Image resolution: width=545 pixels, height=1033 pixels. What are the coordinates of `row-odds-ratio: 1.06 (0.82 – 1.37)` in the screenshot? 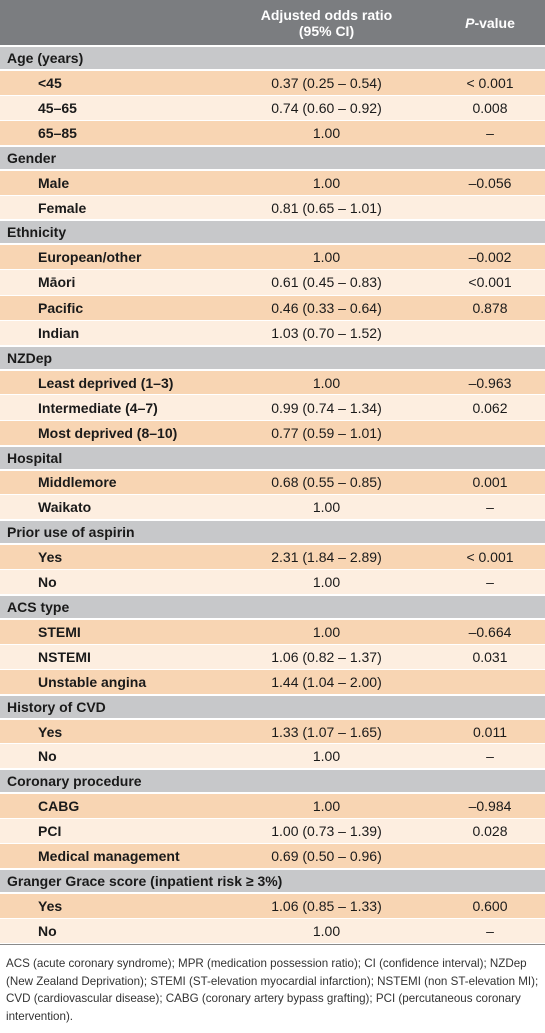 It's located at (326, 657).